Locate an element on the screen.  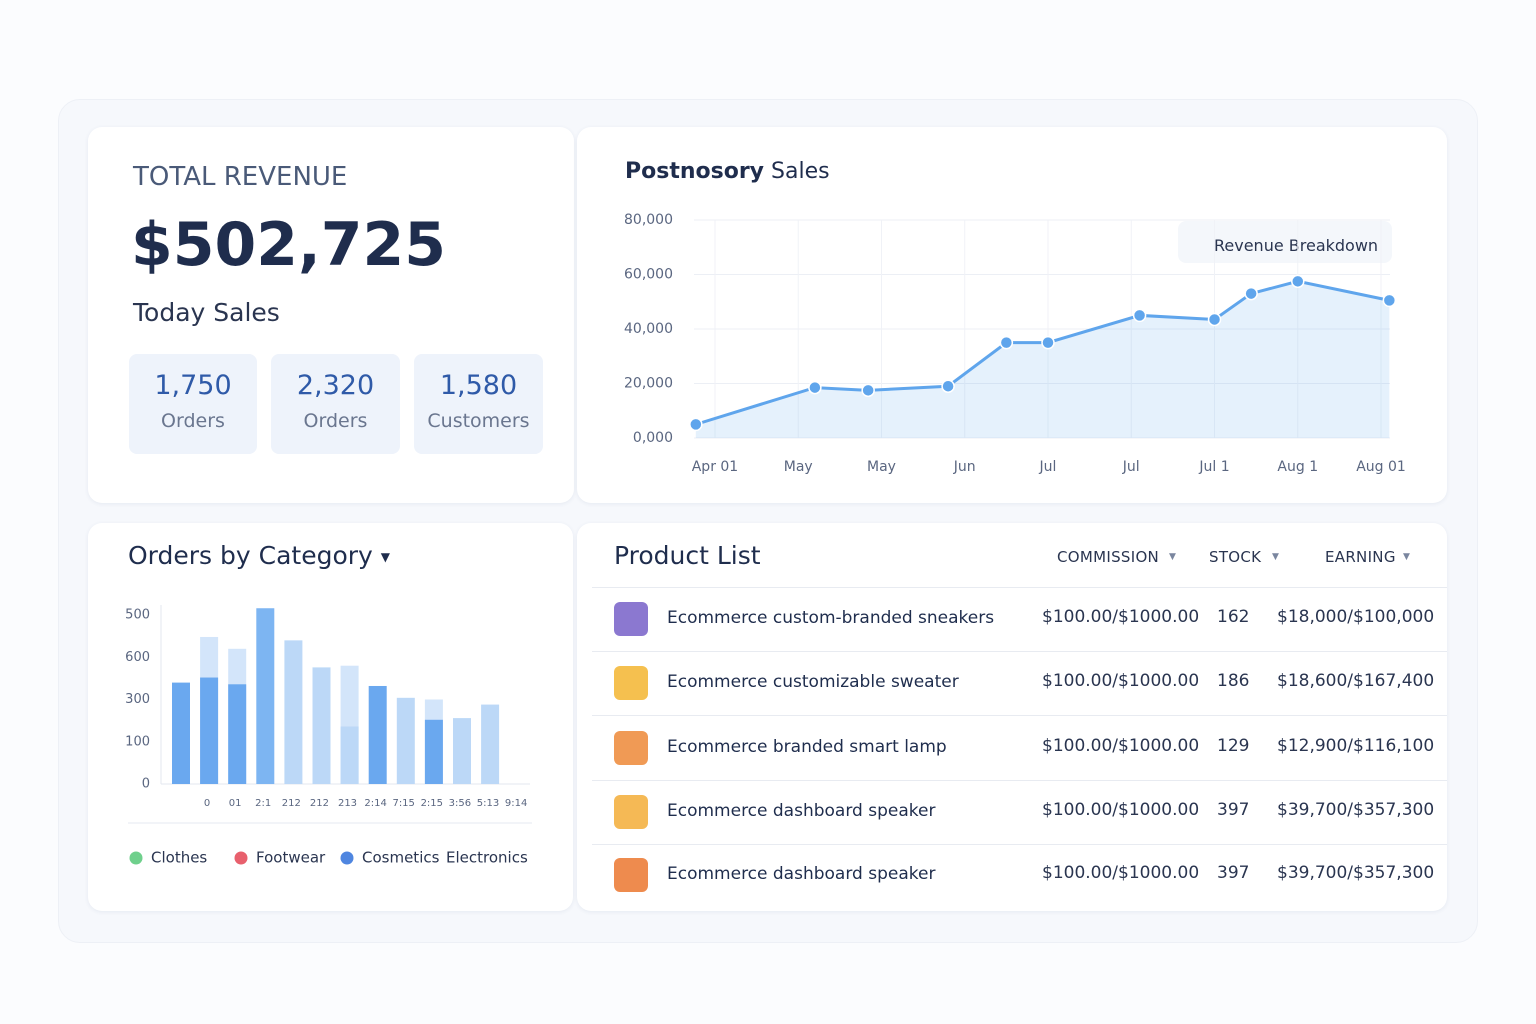
button-label: Revenue Breakdown is located at coordinates (1296, 245).